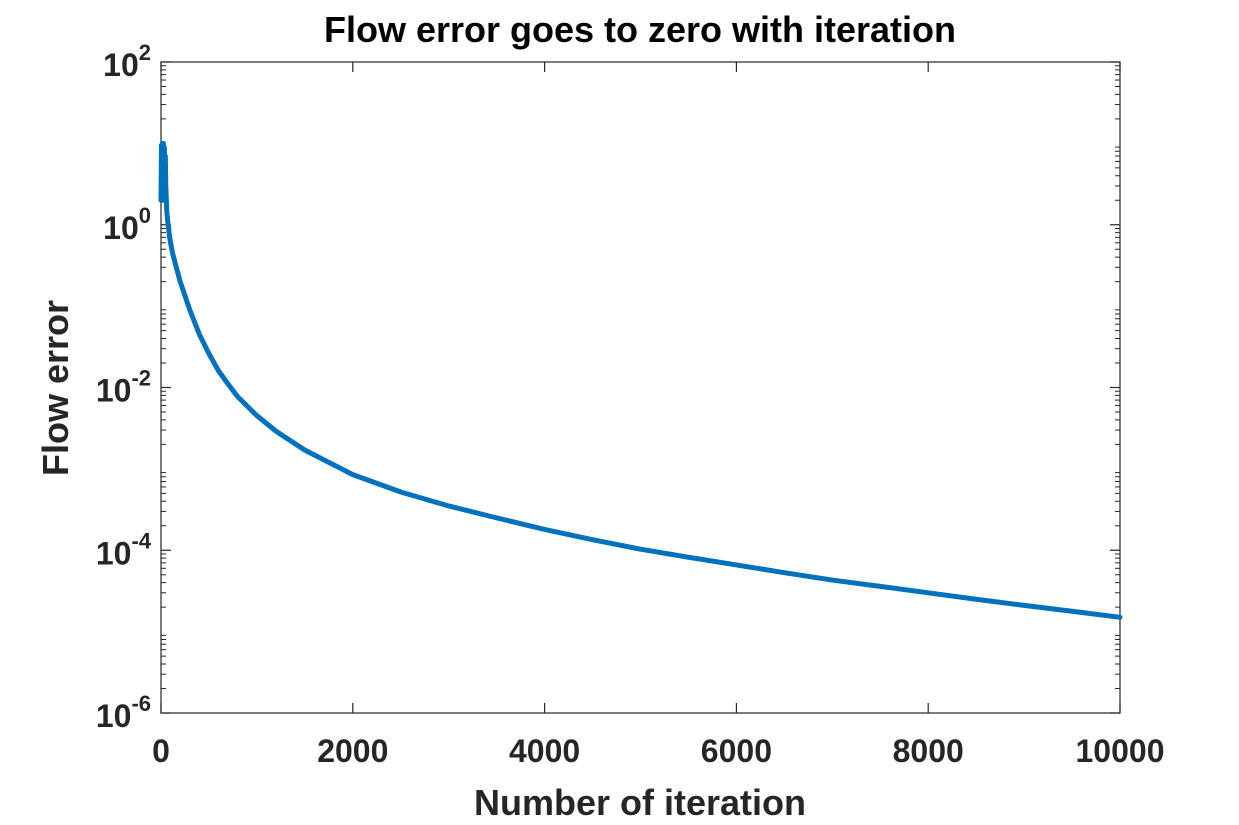  Describe the element at coordinates (55, 388) in the screenshot. I see `y-axis-label: Flow error` at that location.